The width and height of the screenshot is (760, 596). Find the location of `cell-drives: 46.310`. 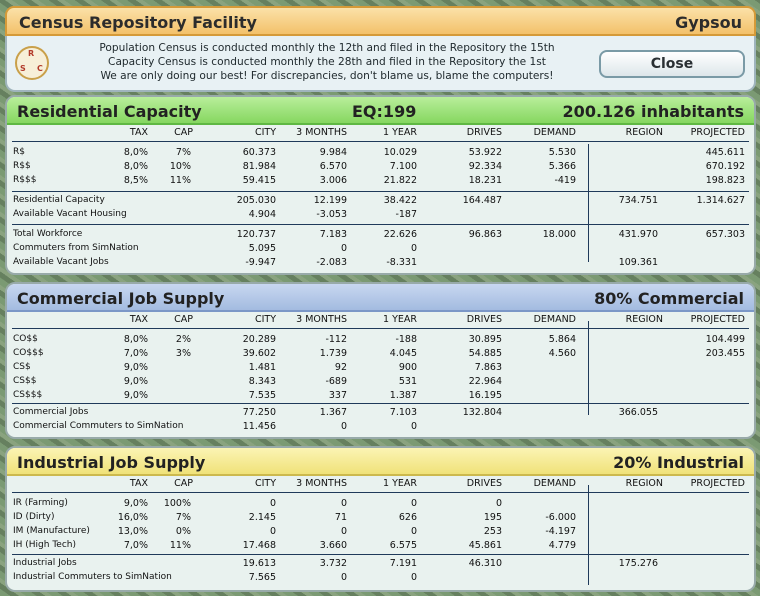

cell-drives: 46.310 is located at coordinates (485, 563).